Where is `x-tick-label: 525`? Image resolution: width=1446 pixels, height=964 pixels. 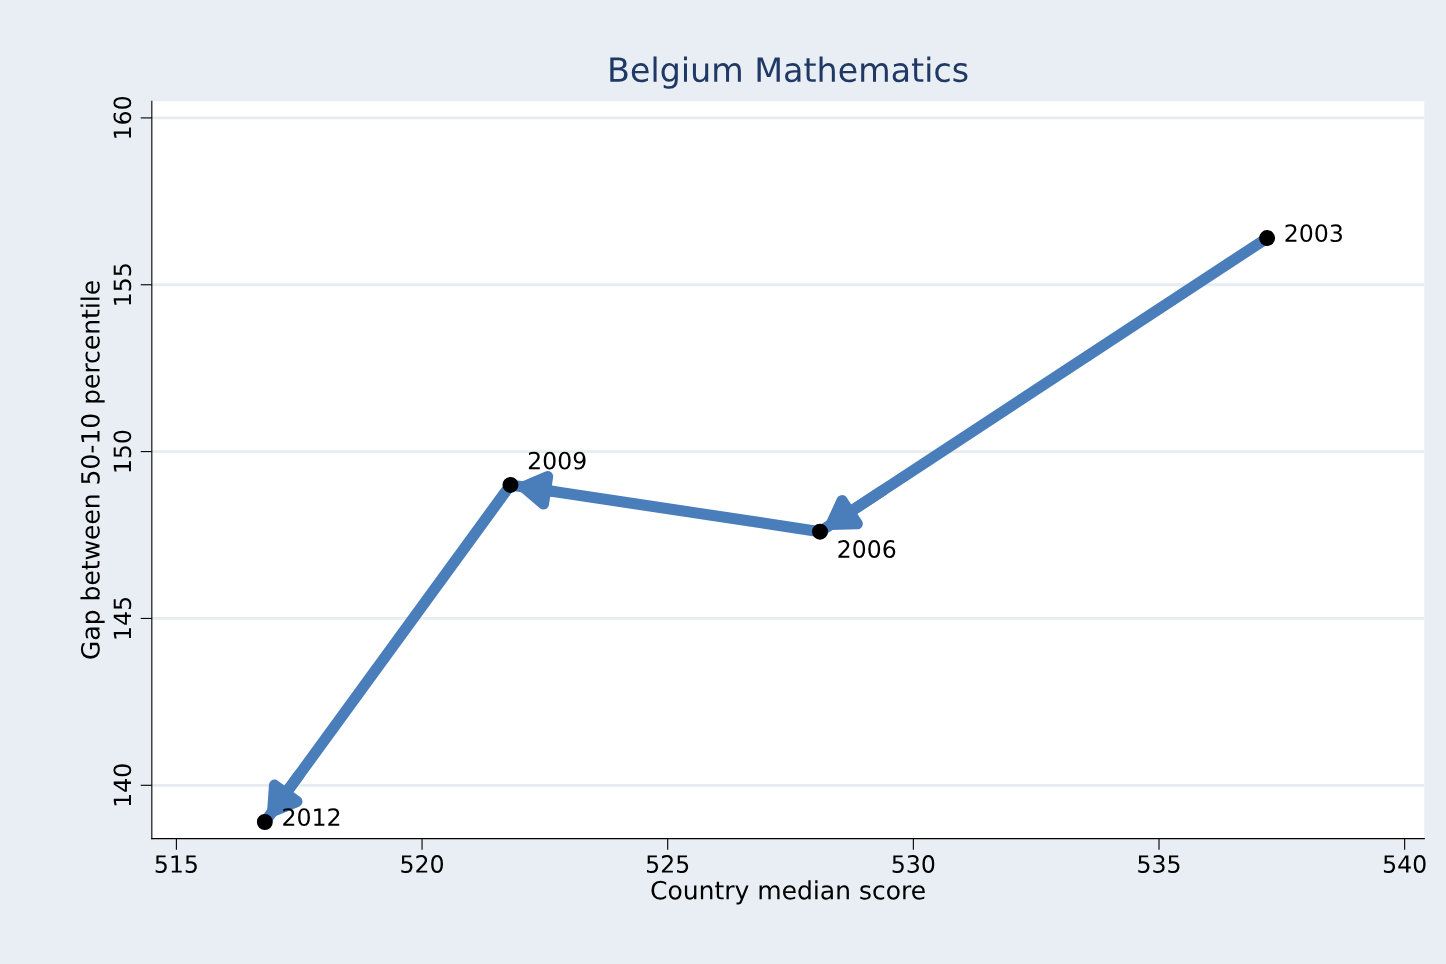 x-tick-label: 525 is located at coordinates (667, 864).